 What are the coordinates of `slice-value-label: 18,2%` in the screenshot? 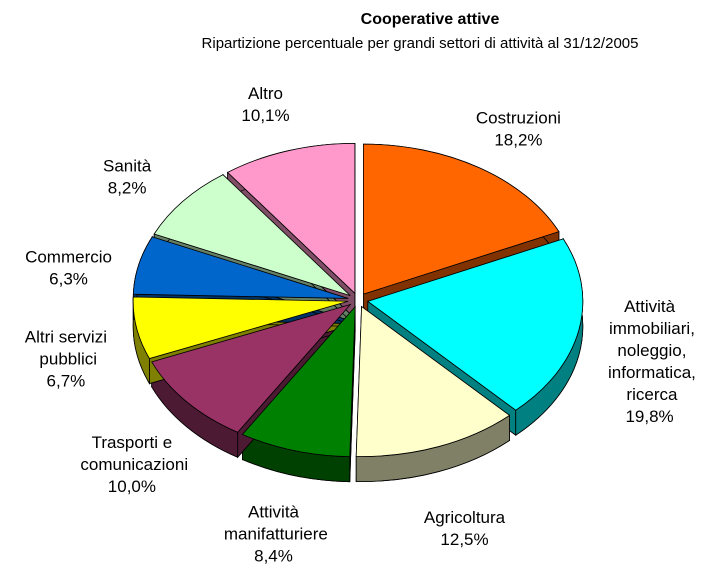 It's located at (518, 140).